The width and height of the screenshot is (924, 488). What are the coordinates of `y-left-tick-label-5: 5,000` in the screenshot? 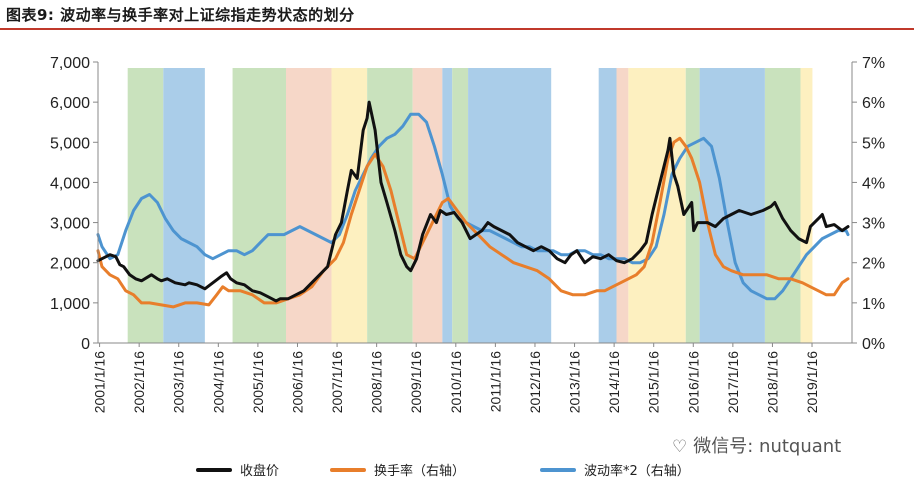 It's located at (70, 143).